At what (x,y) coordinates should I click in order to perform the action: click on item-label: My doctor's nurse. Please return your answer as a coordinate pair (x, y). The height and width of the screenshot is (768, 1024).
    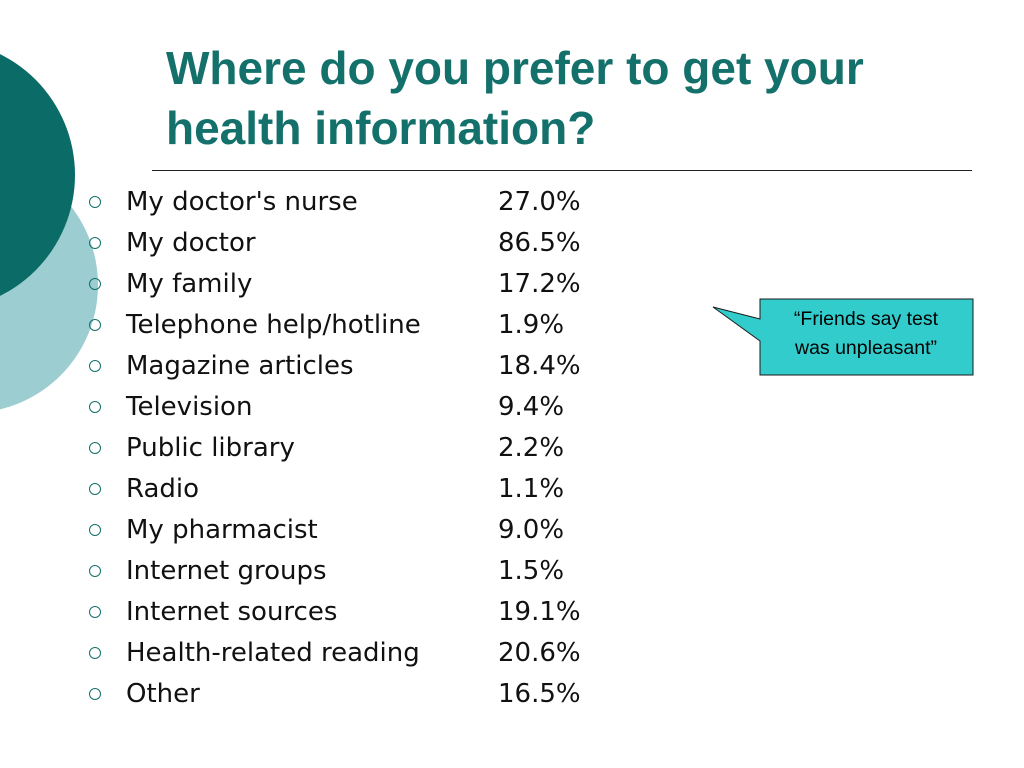
    Looking at the image, I should click on (242, 202).